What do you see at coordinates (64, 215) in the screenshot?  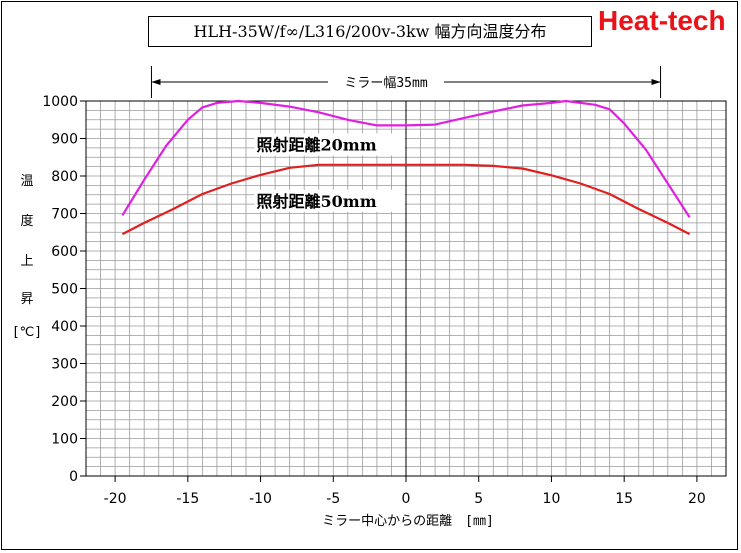 I see `y-tick-label: 700` at bounding box center [64, 215].